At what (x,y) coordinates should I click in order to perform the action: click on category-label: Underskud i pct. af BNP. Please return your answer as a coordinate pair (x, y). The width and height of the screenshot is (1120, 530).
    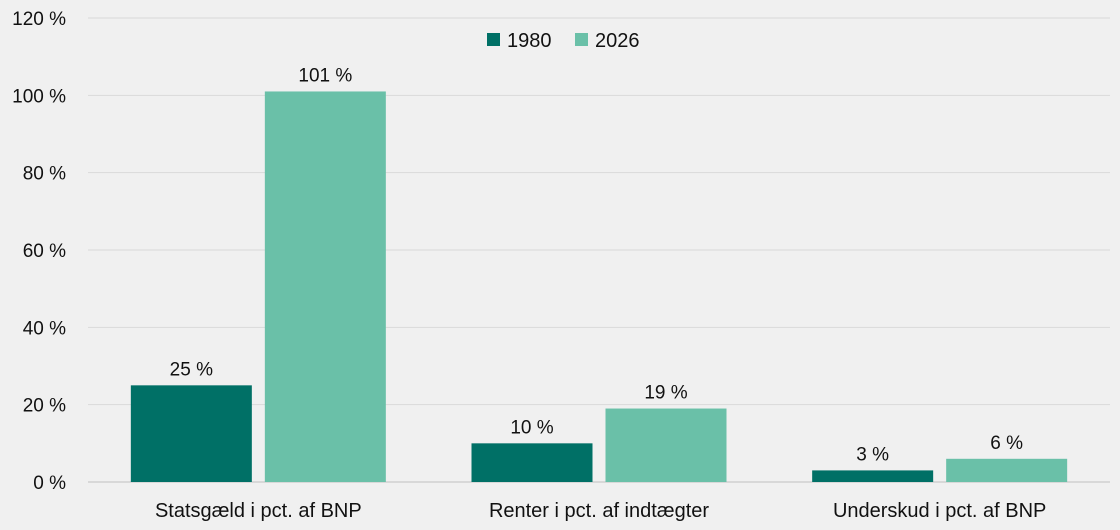
    Looking at the image, I should click on (939, 511).